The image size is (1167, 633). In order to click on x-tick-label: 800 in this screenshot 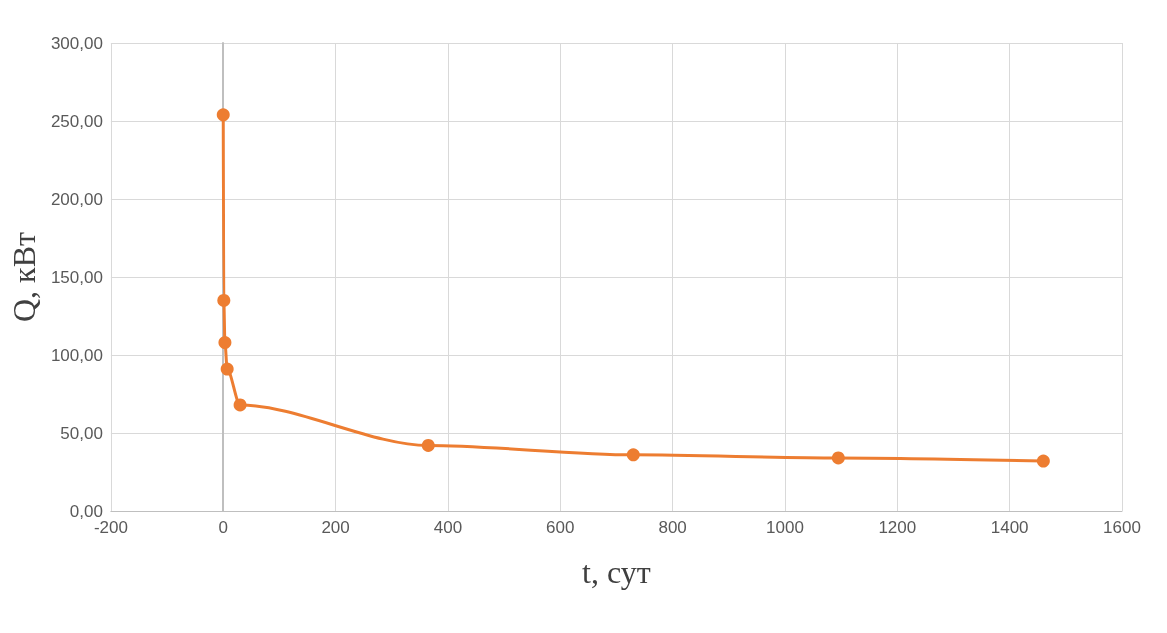, I will do `click(672, 527)`.